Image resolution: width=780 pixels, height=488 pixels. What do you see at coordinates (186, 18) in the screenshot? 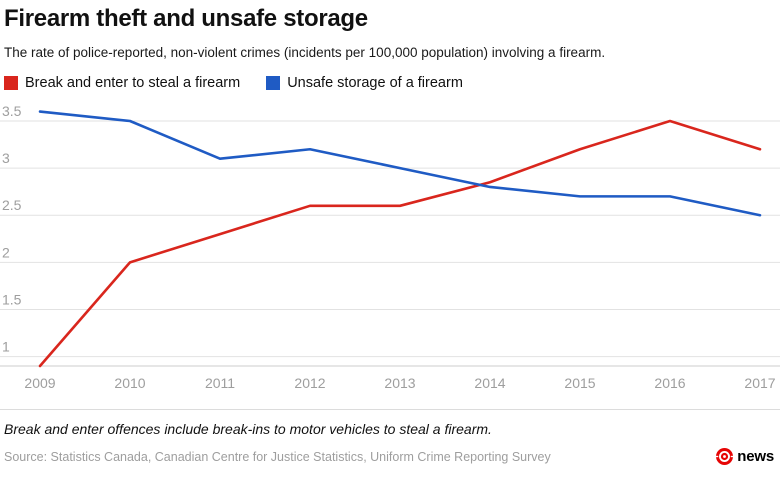
I see `page-title: Firearm theft and unsafe storage` at bounding box center [186, 18].